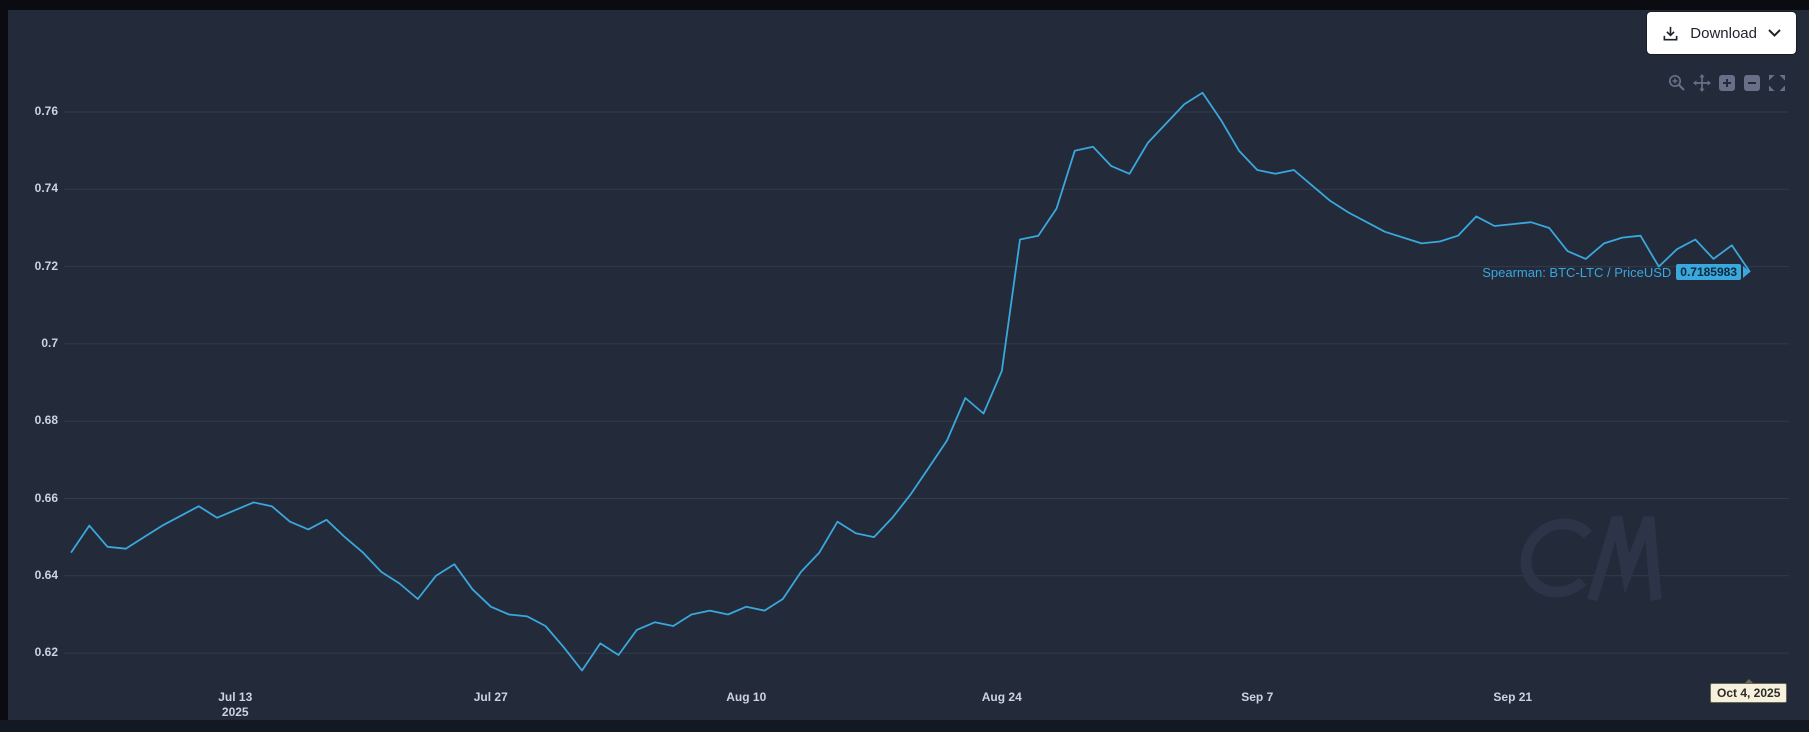 The width and height of the screenshot is (1809, 732). I want to click on bottom-border, so click(904, 726).